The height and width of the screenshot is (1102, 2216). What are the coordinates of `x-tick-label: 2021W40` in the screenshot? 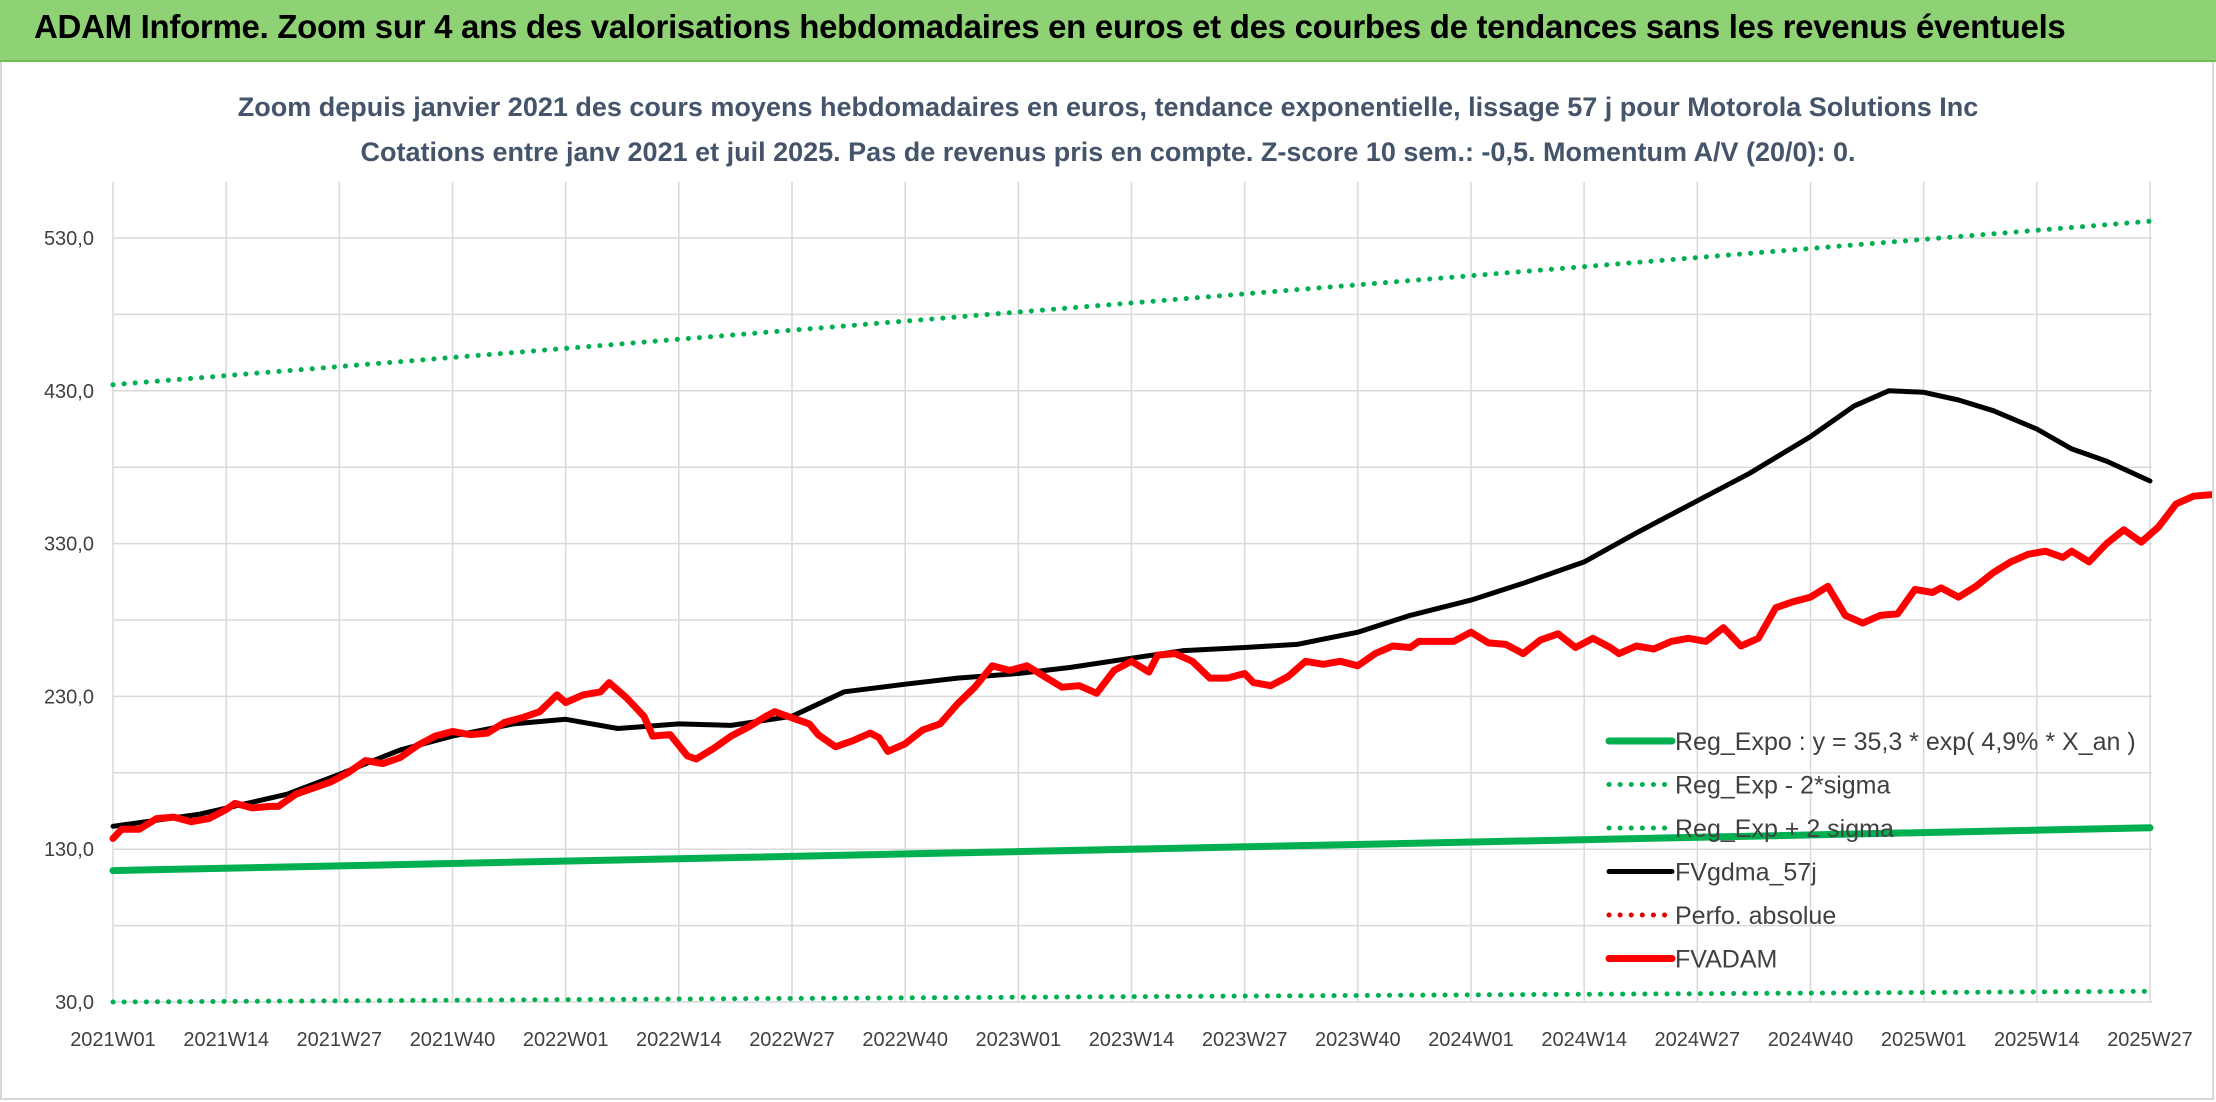 It's located at (453, 1040).